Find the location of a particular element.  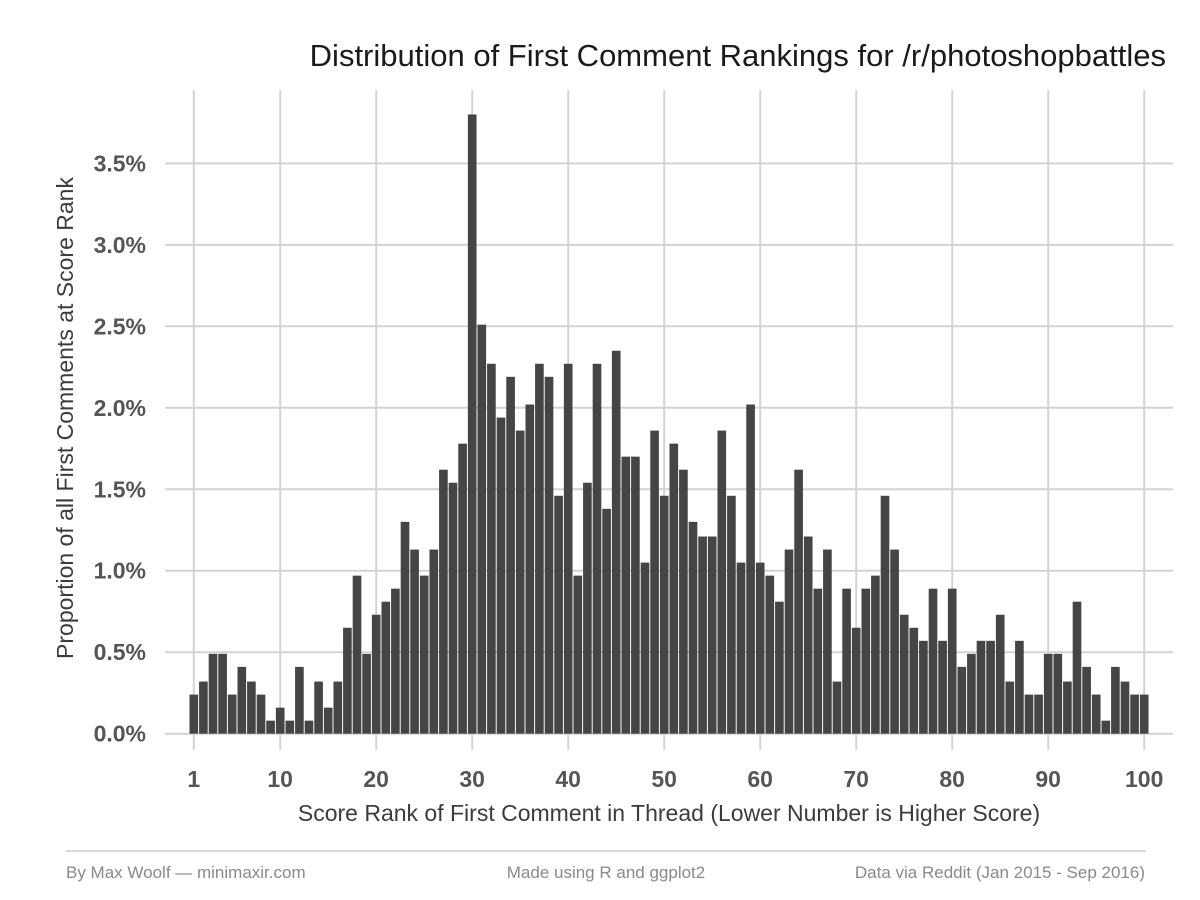

x-tick-label: 90 is located at coordinates (1048, 779).